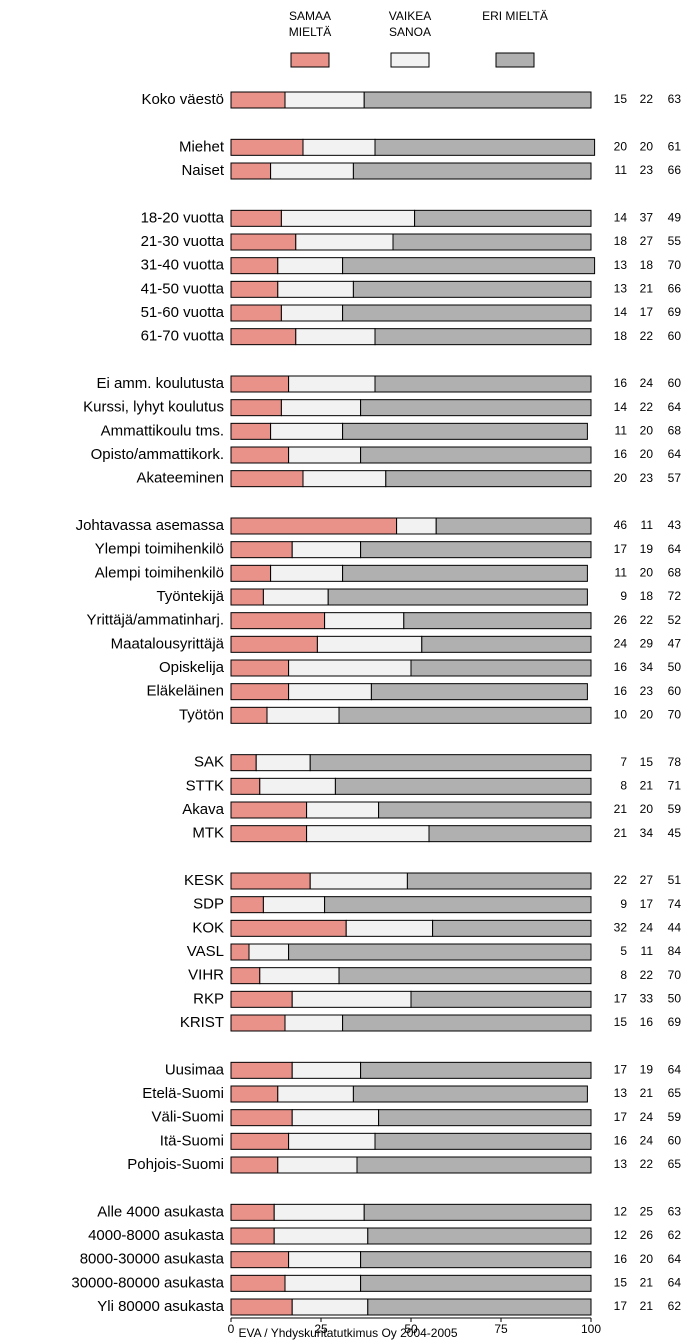  Describe the element at coordinates (621, 218) in the screenshot. I see `value-label: 14` at that location.